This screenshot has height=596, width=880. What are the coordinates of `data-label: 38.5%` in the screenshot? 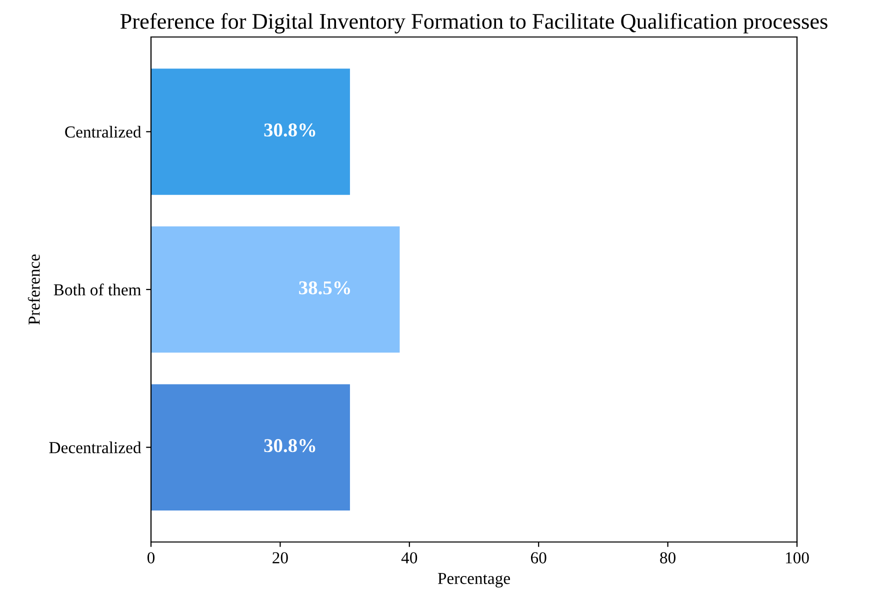 It's located at (324, 287).